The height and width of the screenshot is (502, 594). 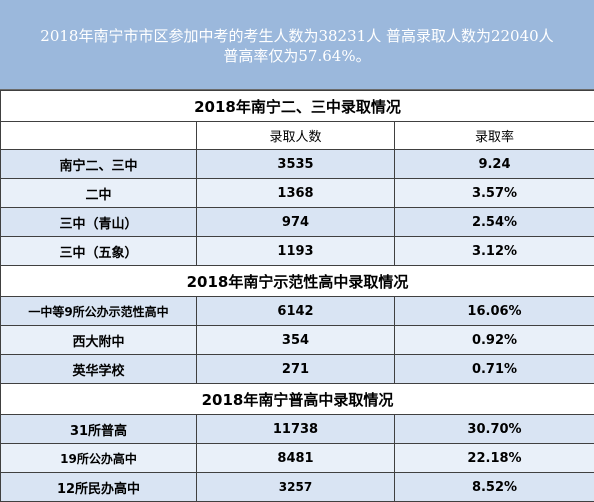 What do you see at coordinates (99, 311) in the screenshot?
I see `school-name: 一中等9所公办示范性高中` at bounding box center [99, 311].